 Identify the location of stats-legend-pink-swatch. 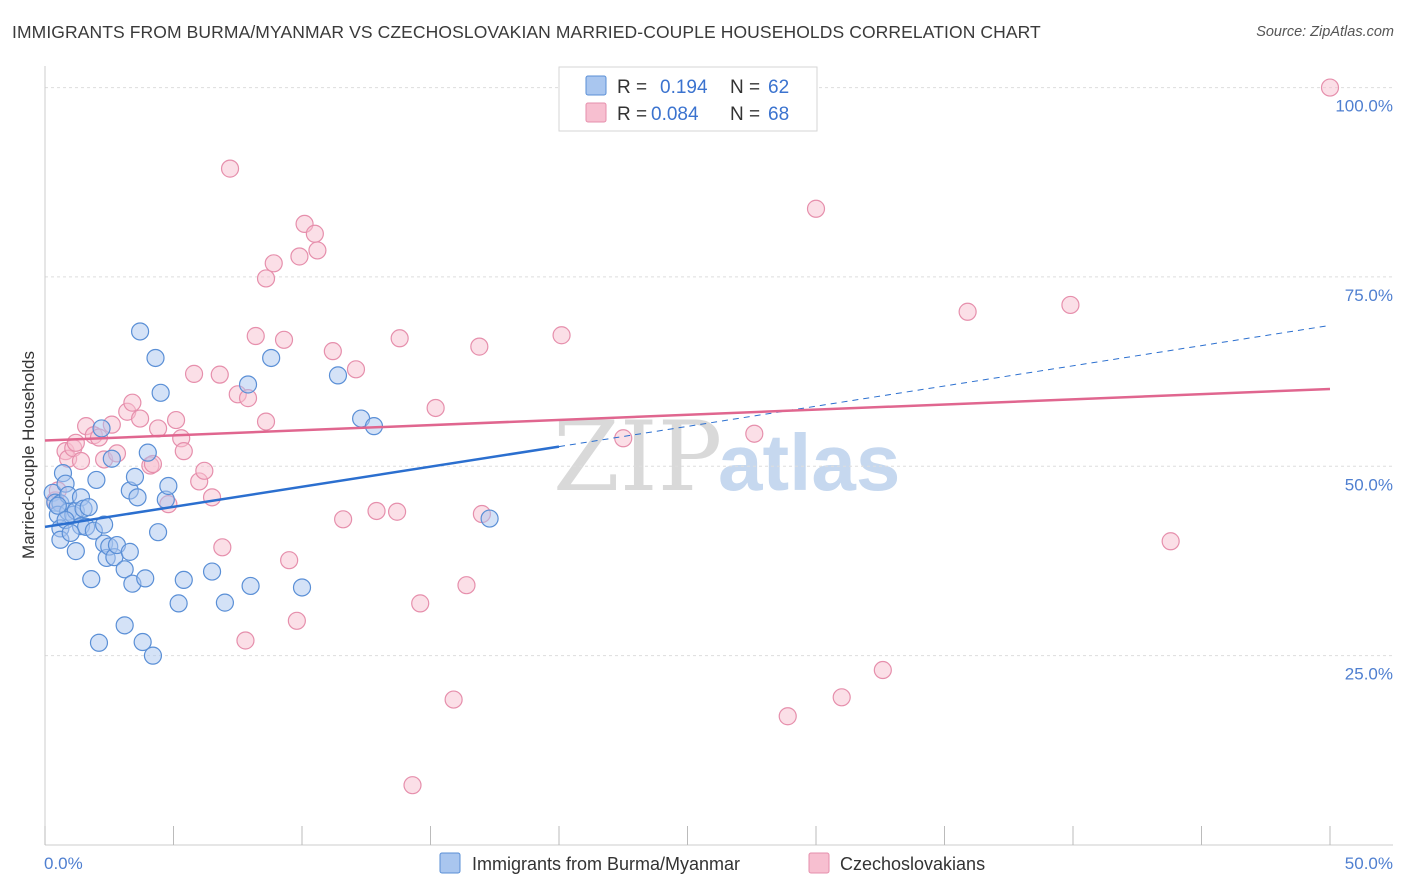
(596, 112).